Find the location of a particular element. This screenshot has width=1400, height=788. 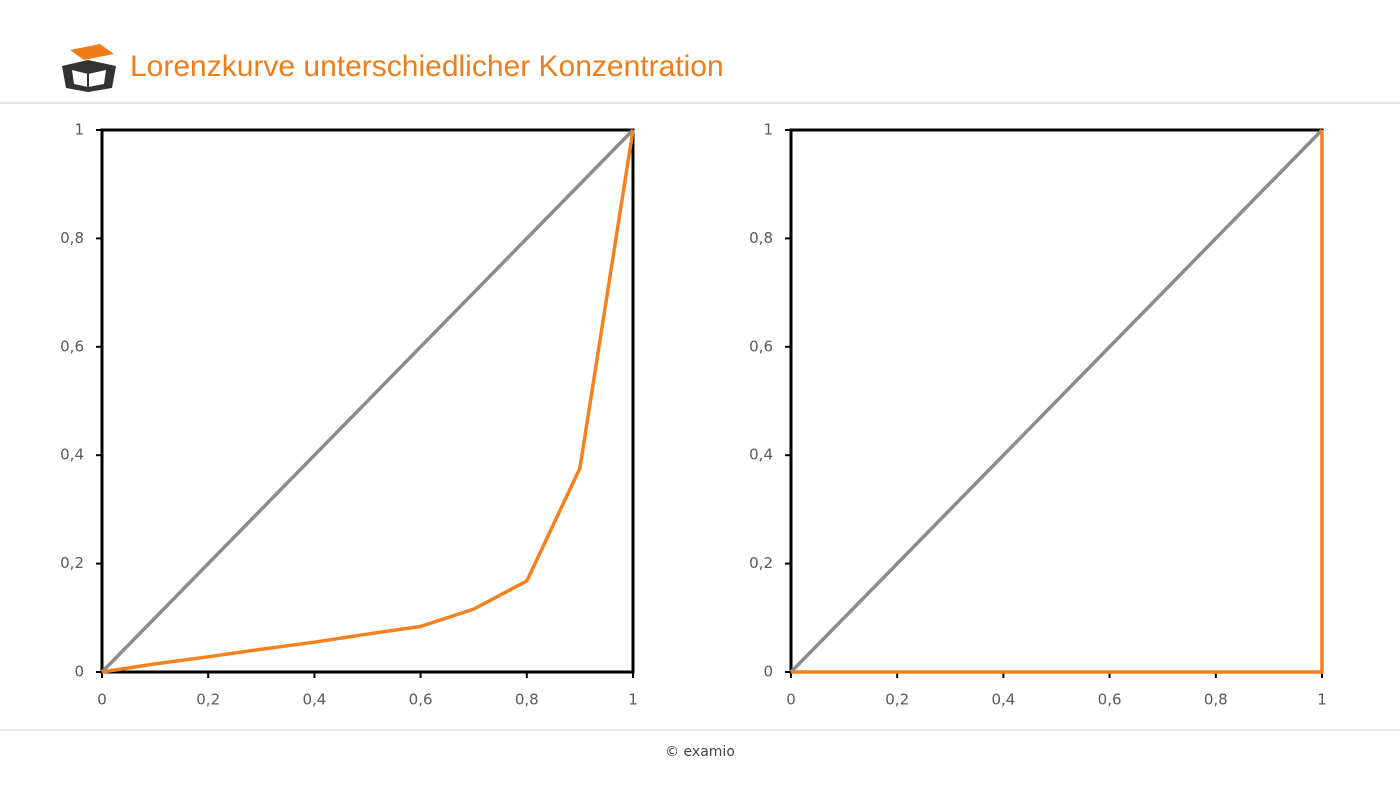

logo is located at coordinates (89, 68).